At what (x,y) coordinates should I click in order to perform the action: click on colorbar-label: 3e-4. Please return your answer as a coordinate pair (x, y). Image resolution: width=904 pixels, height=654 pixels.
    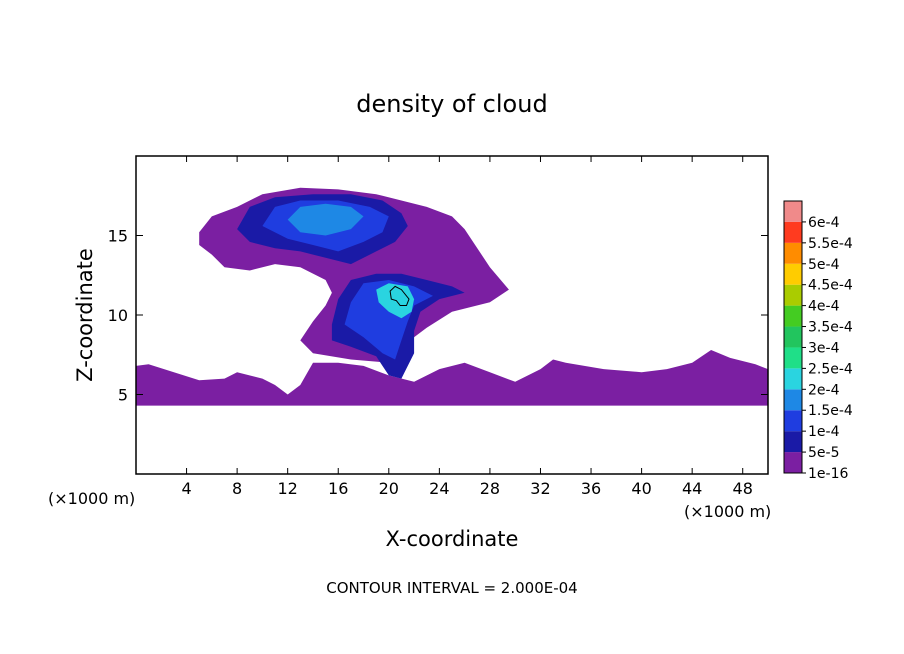
    Looking at the image, I should click on (824, 348).